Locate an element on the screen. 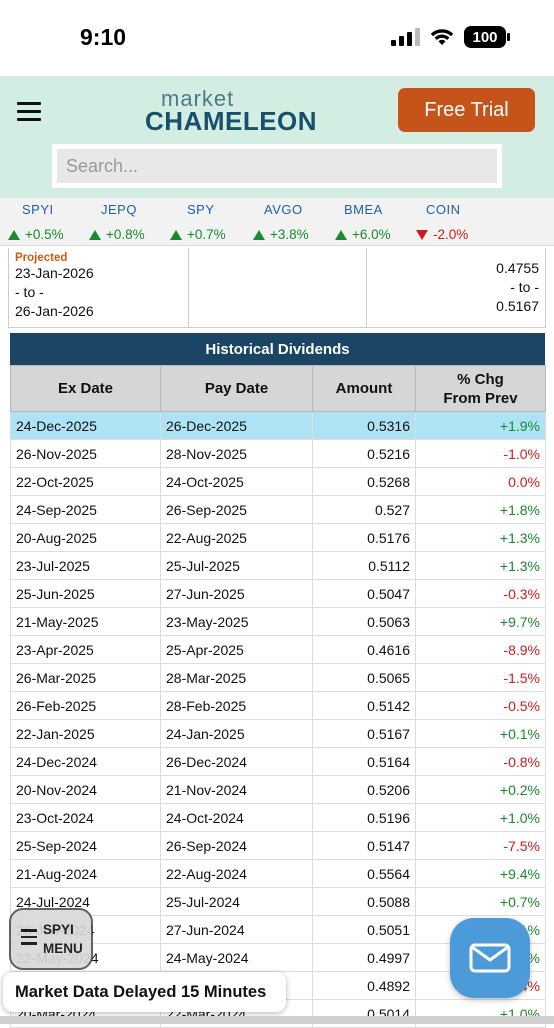  table-row: 24-Sep-2025 26-Sep-2025 0.527 +1.8% is located at coordinates (278, 509).